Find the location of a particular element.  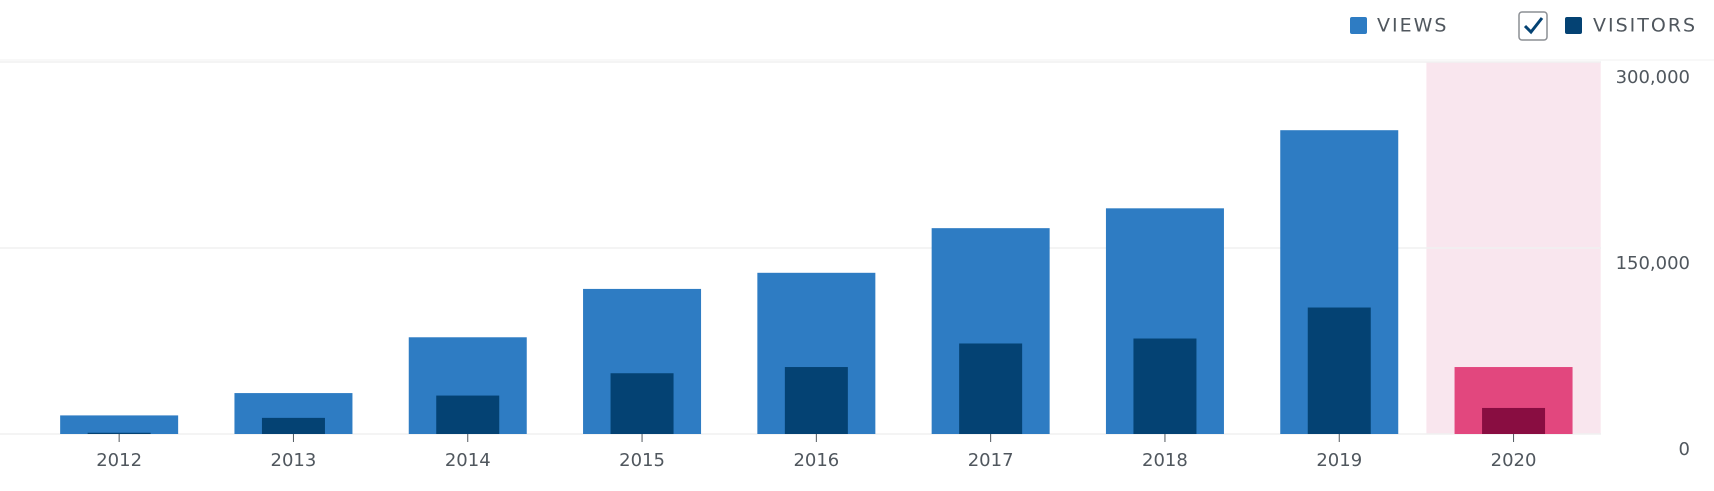

x-tick-label: 2019 is located at coordinates (1339, 460).